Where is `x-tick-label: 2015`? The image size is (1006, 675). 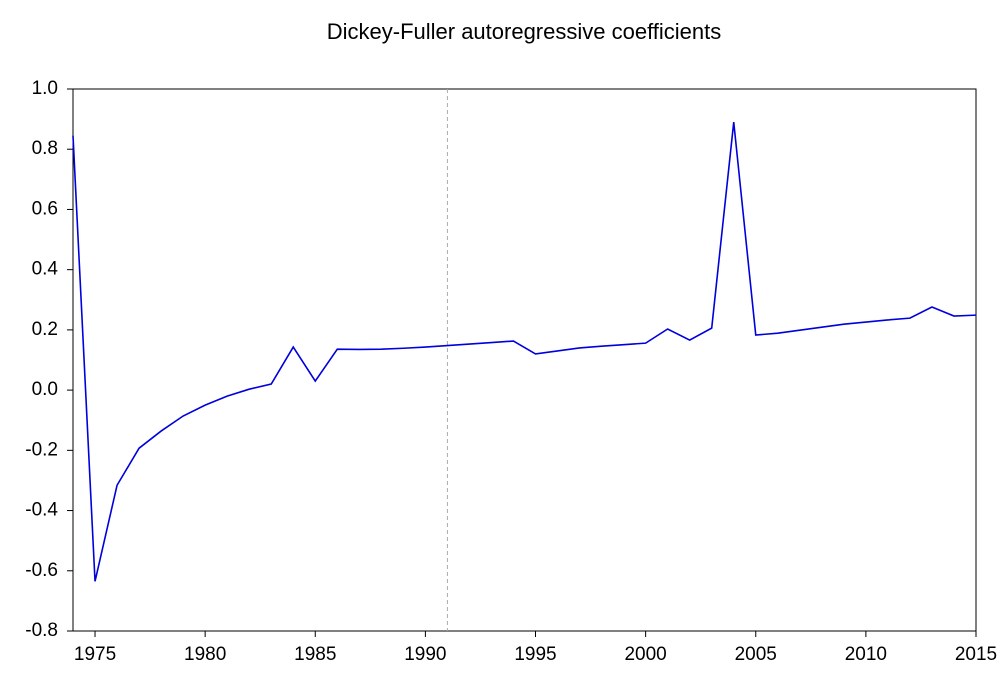 x-tick-label: 2015 is located at coordinates (976, 654).